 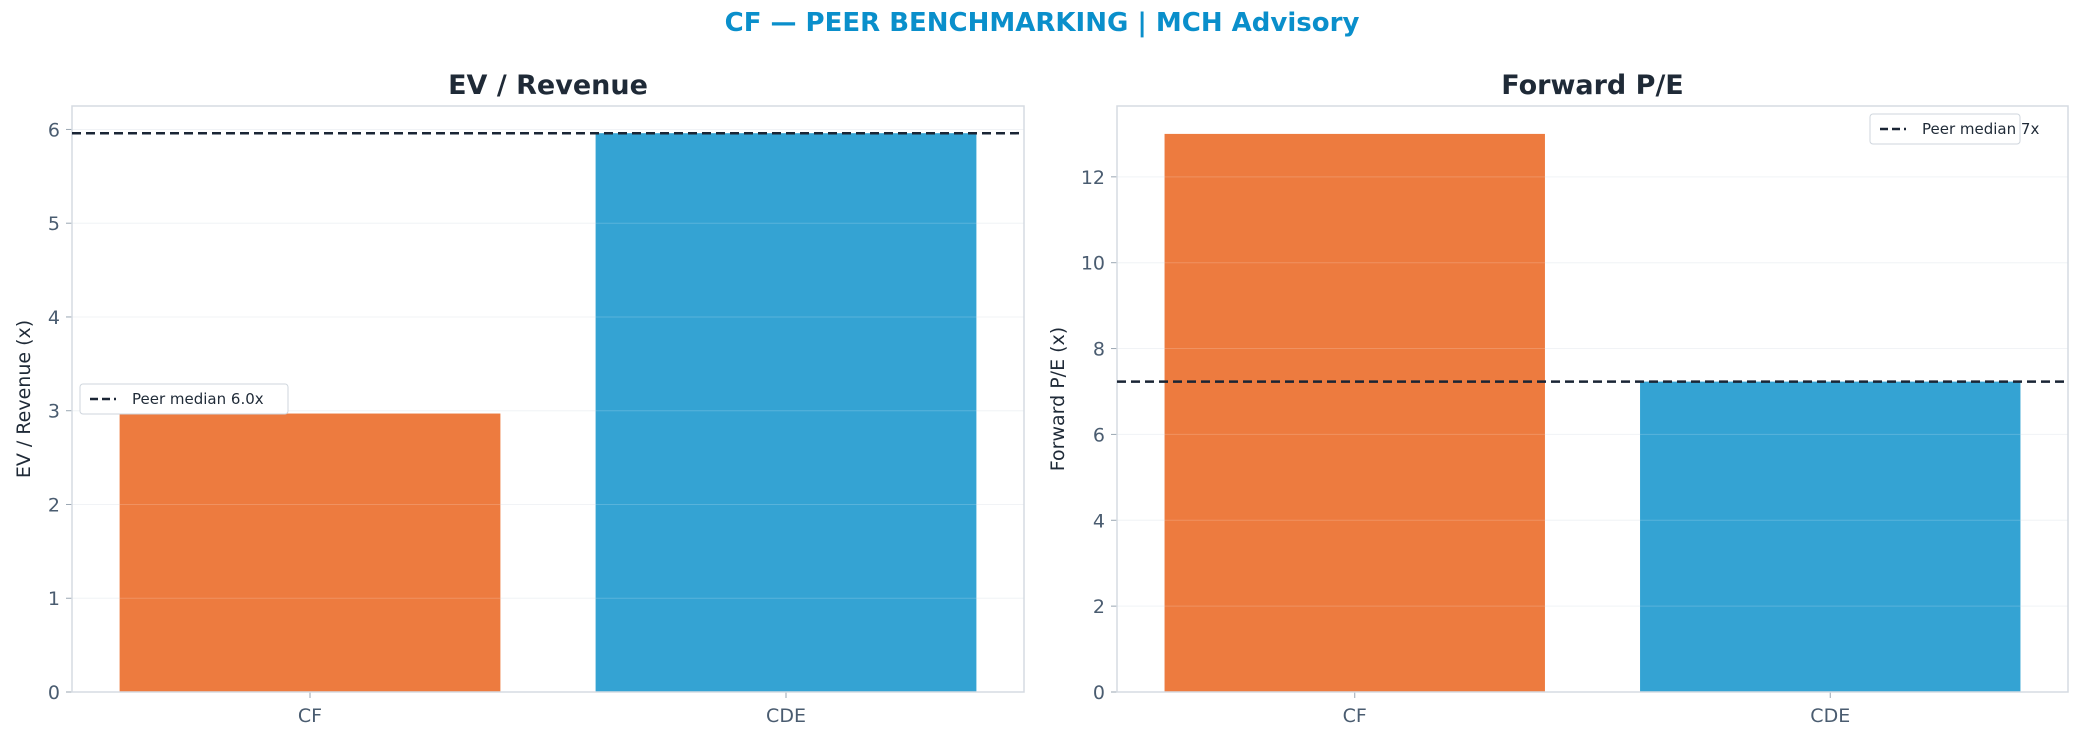 I want to click on y-tick-label: 8, so click(x=1099, y=350).